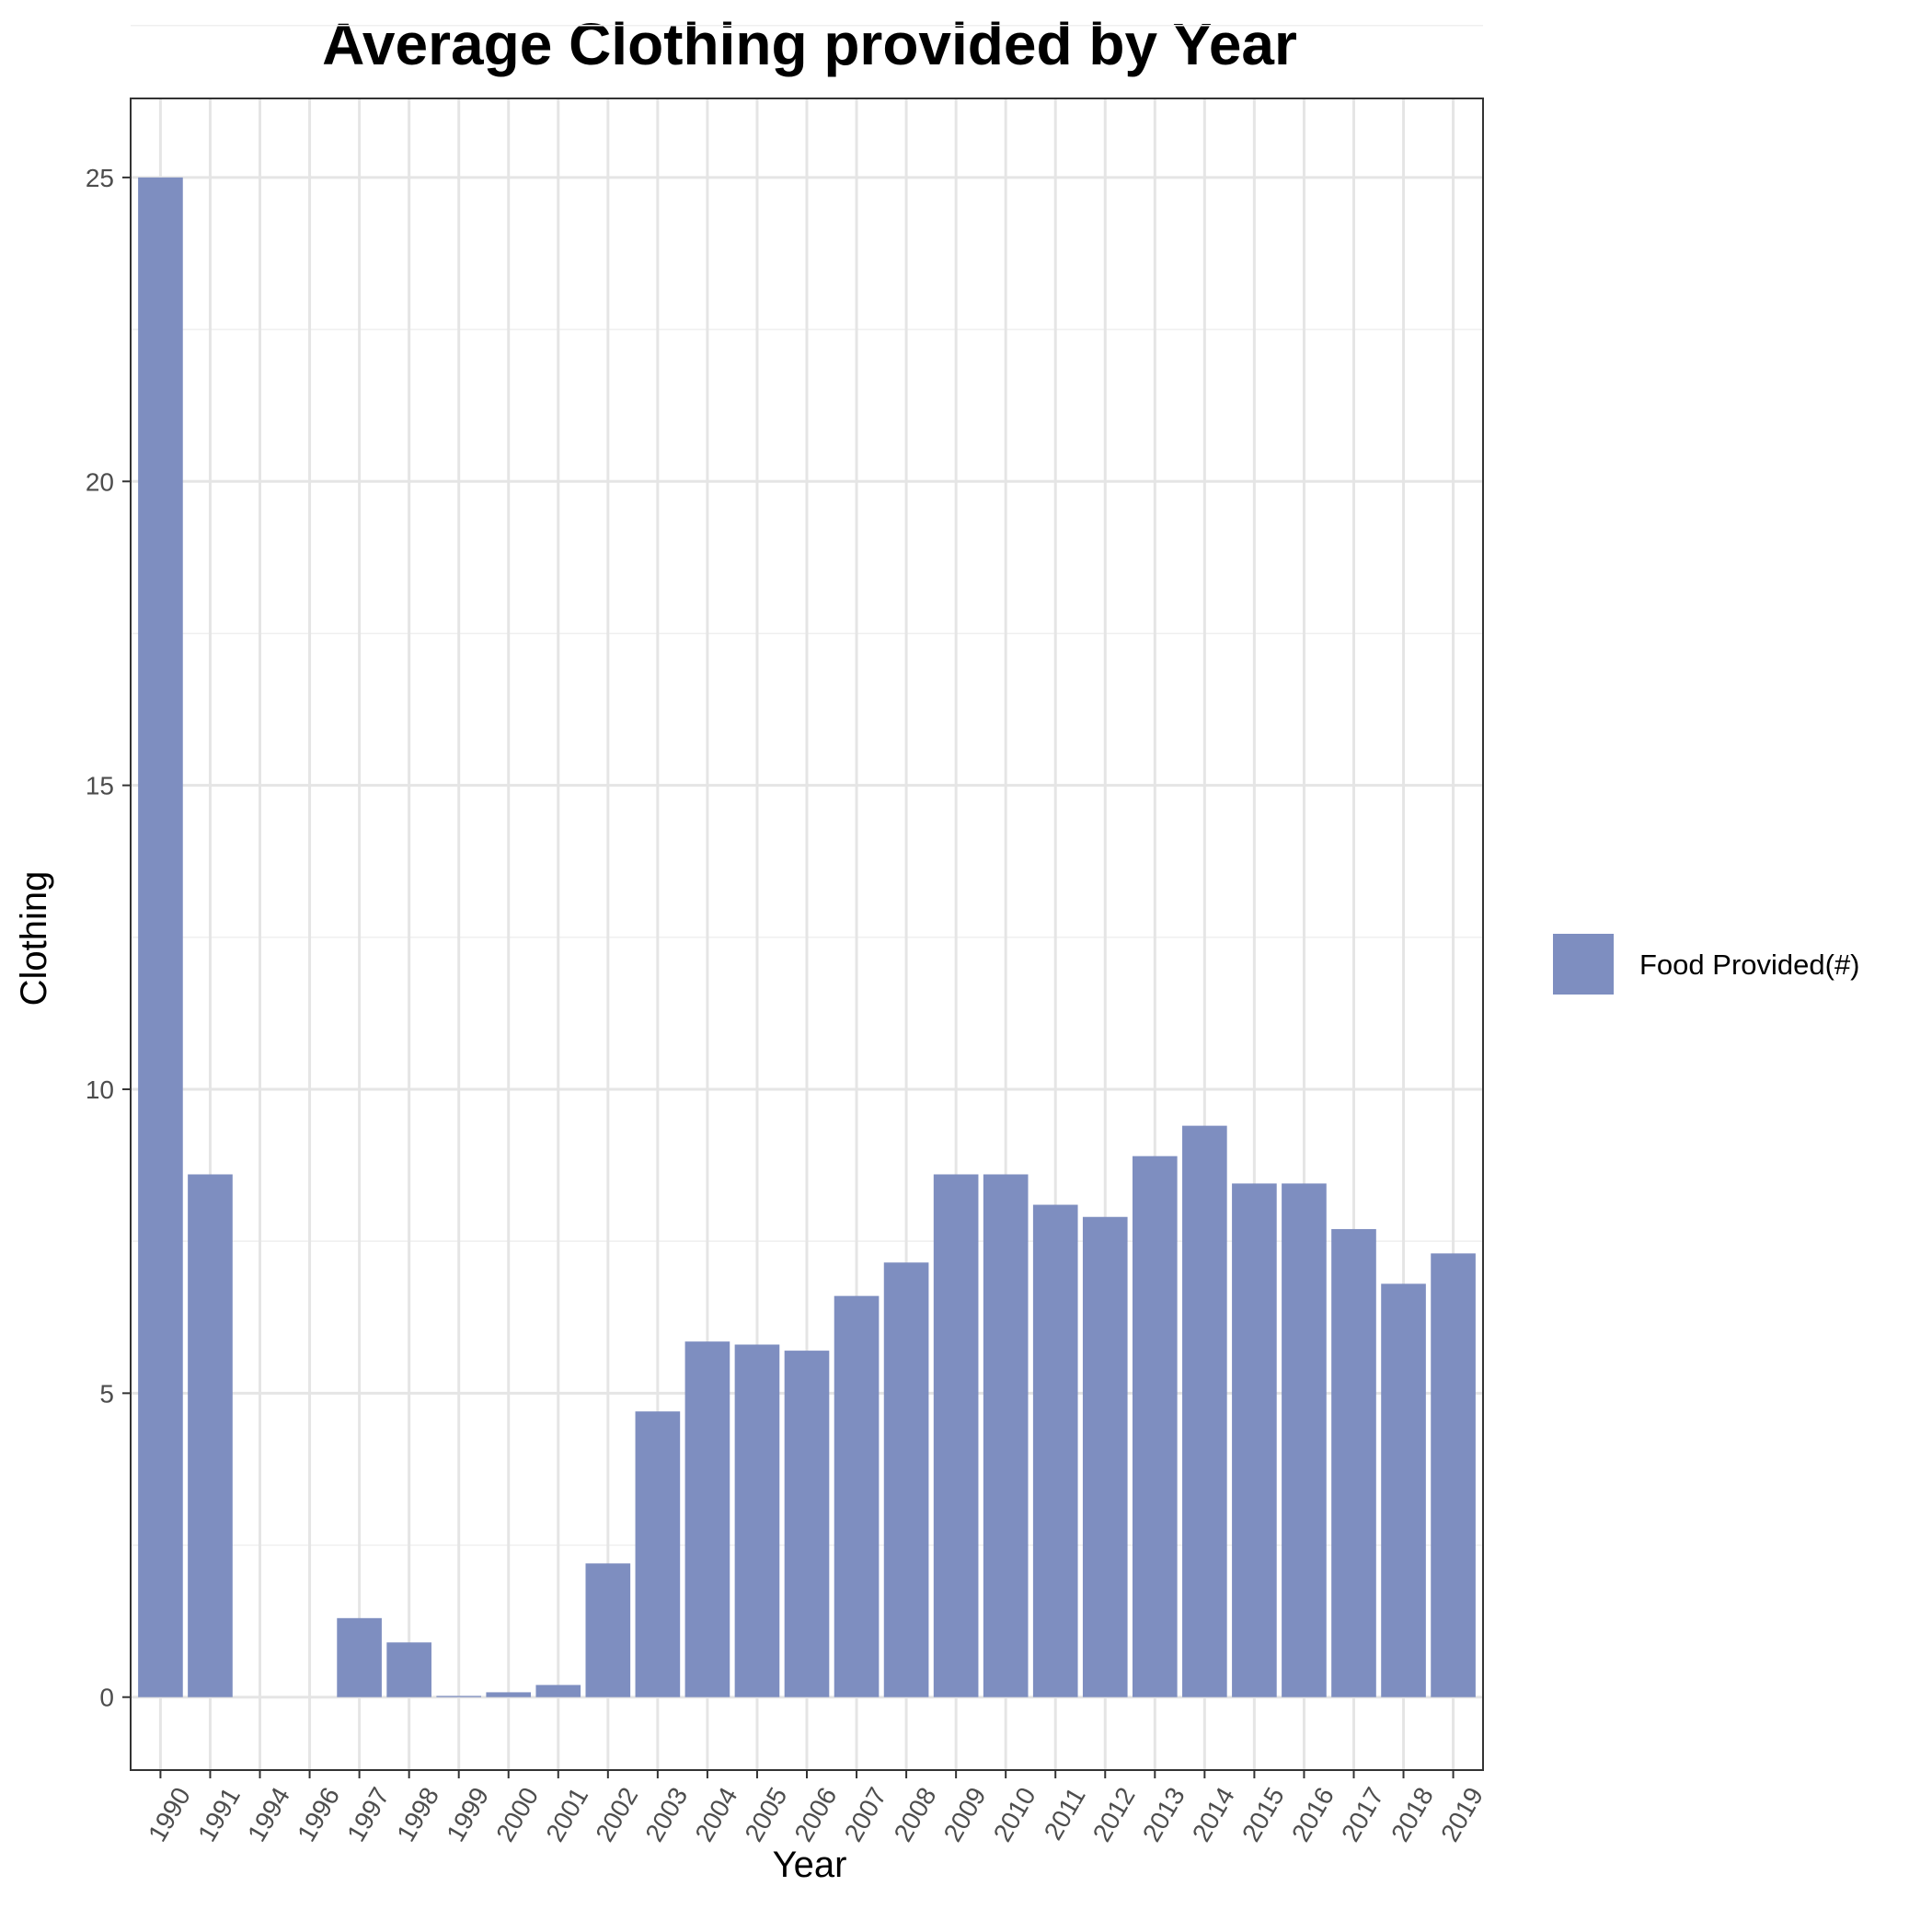  What do you see at coordinates (965, 1814) in the screenshot?
I see `x-tick-label: 2009` at bounding box center [965, 1814].